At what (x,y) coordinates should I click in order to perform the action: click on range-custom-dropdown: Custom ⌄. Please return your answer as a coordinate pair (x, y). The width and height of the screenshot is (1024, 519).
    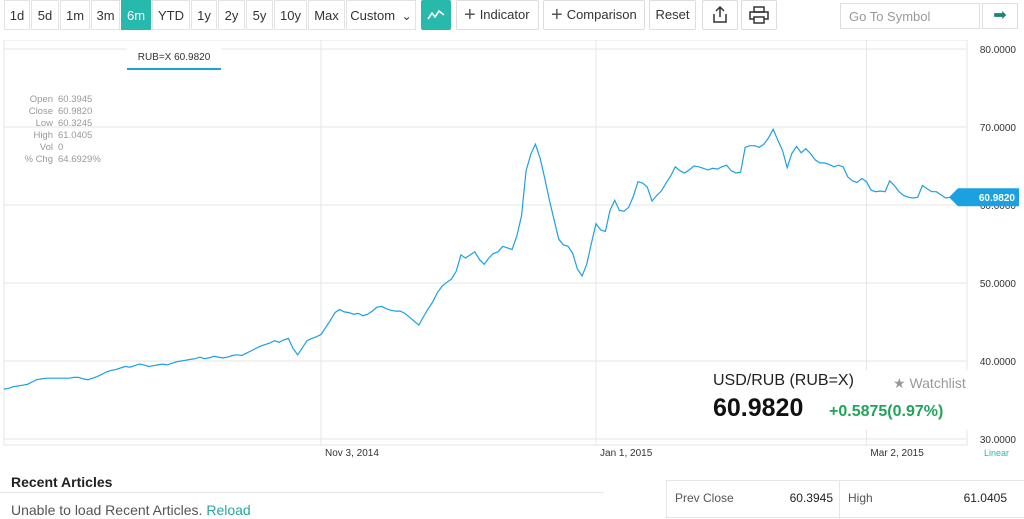
    Looking at the image, I should click on (381, 15).